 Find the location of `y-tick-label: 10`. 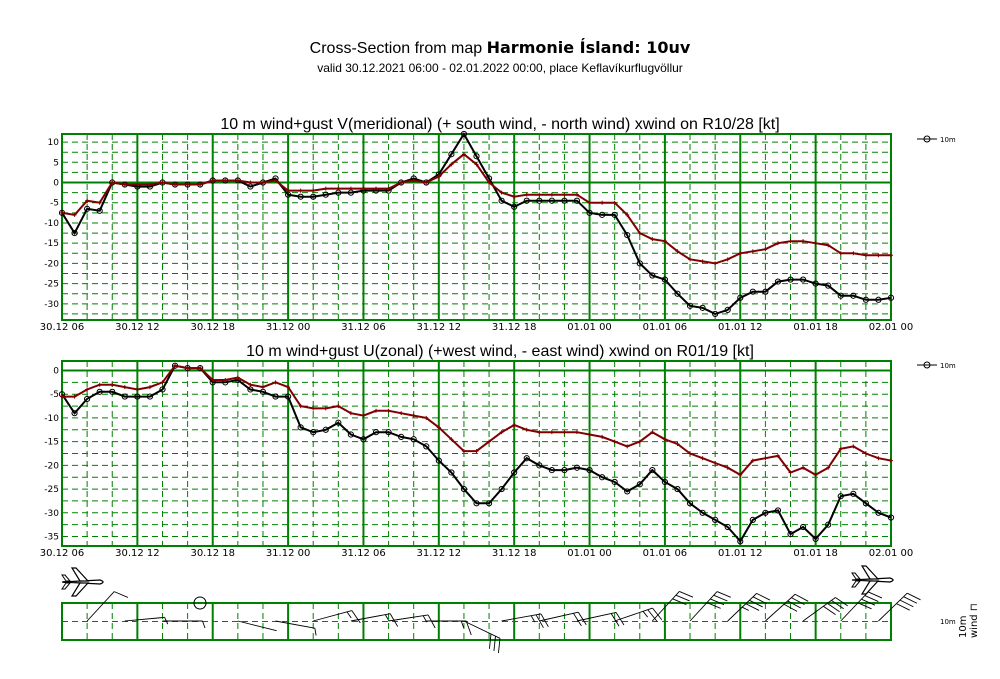

y-tick-label: 10 is located at coordinates (54, 143).